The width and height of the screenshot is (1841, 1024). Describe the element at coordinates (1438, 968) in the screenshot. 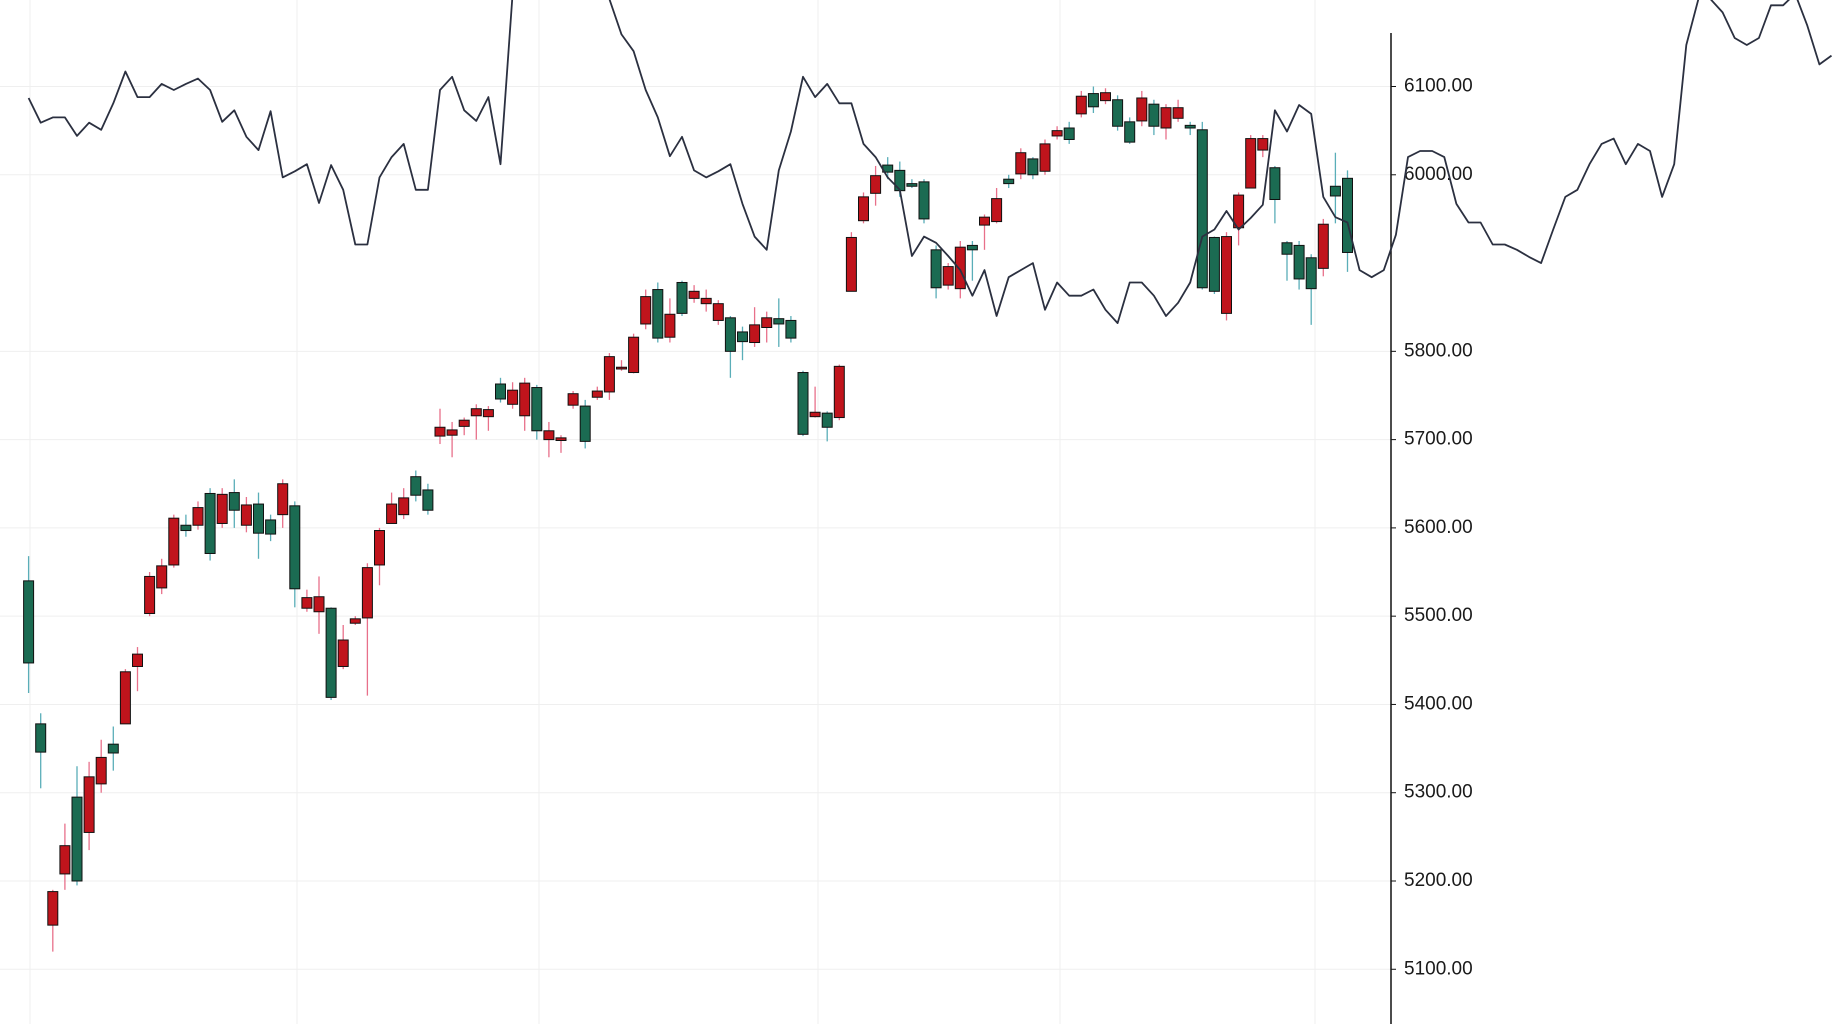

I see `y-tick-label: 5100.00` at that location.